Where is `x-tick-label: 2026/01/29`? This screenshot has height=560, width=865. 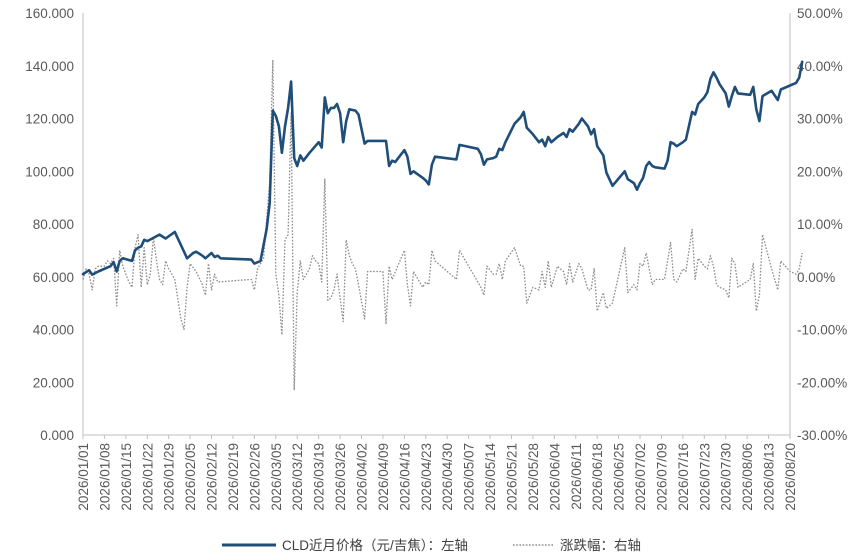
x-tick-label: 2026/01/29 is located at coordinates (169, 477).